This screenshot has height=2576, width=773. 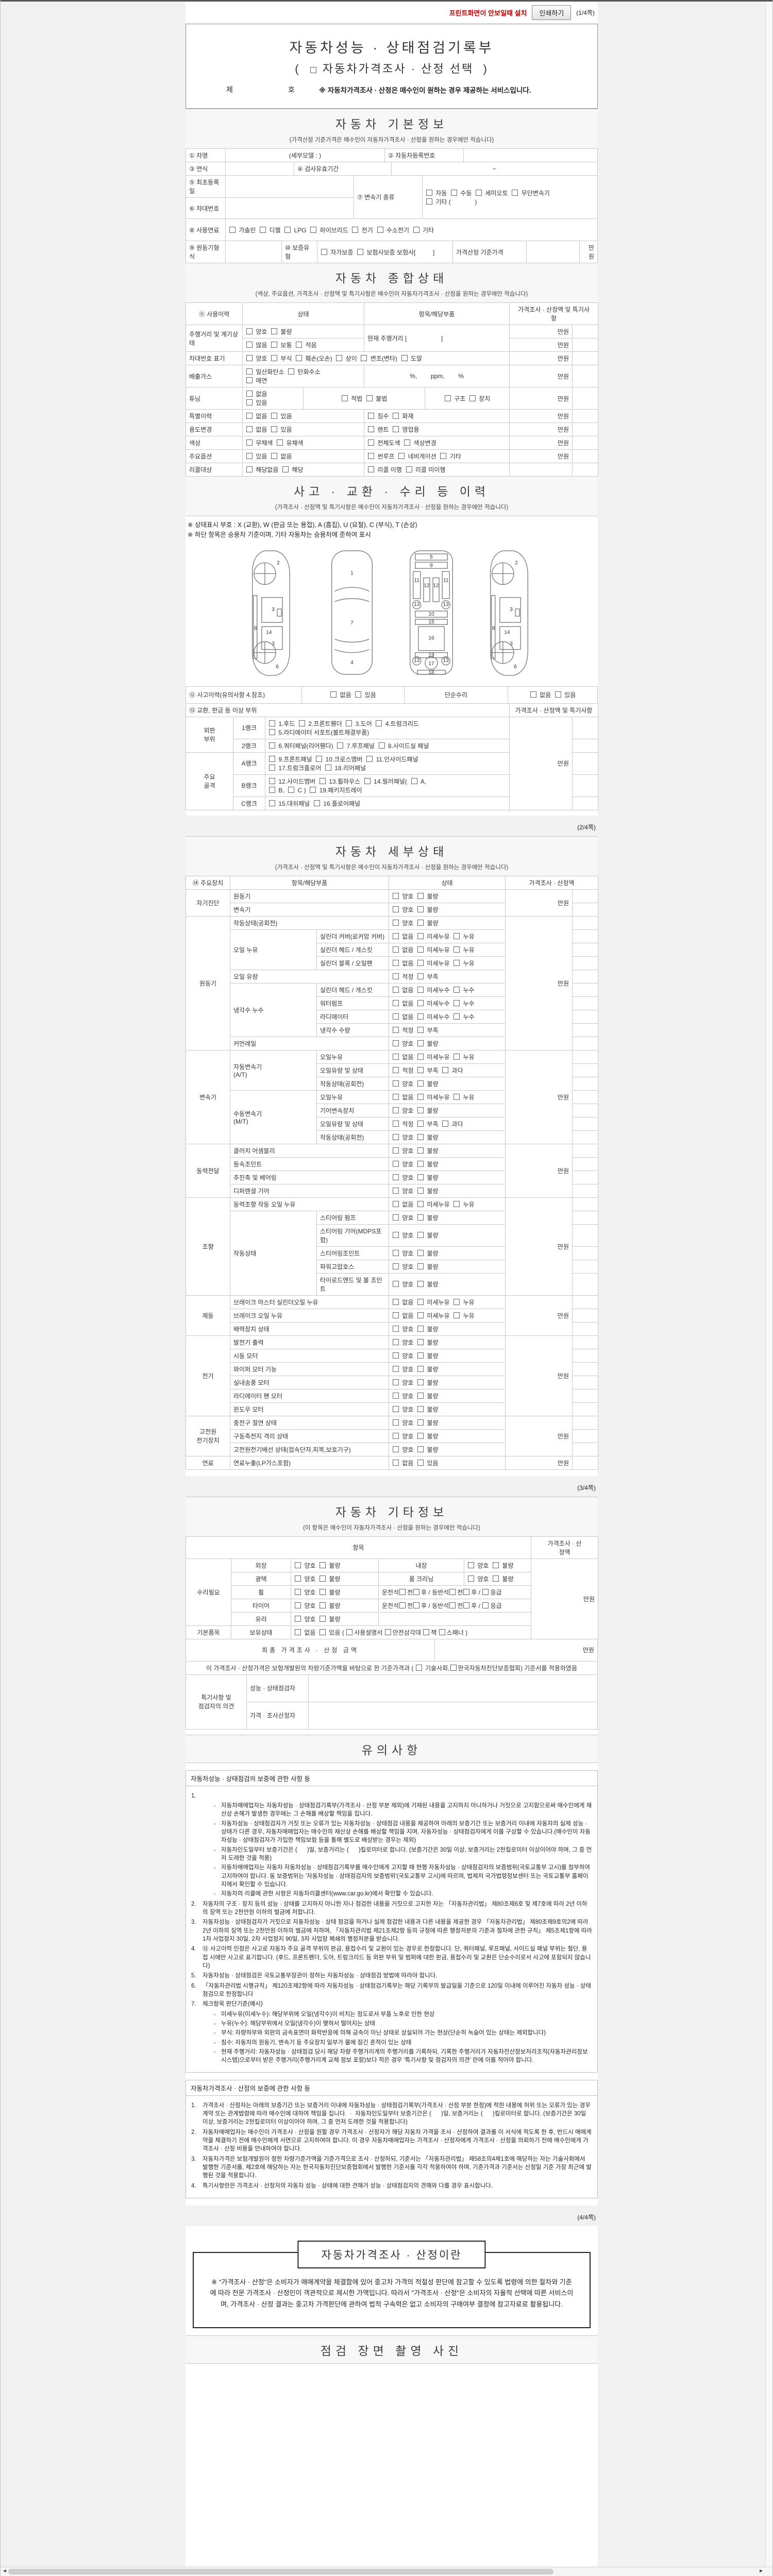 What do you see at coordinates (387, 745) in the screenshot?
I see `check-options: 6.쿼터패널(리어휀다) 7.루프패널 8.사이드실 패널` at bounding box center [387, 745].